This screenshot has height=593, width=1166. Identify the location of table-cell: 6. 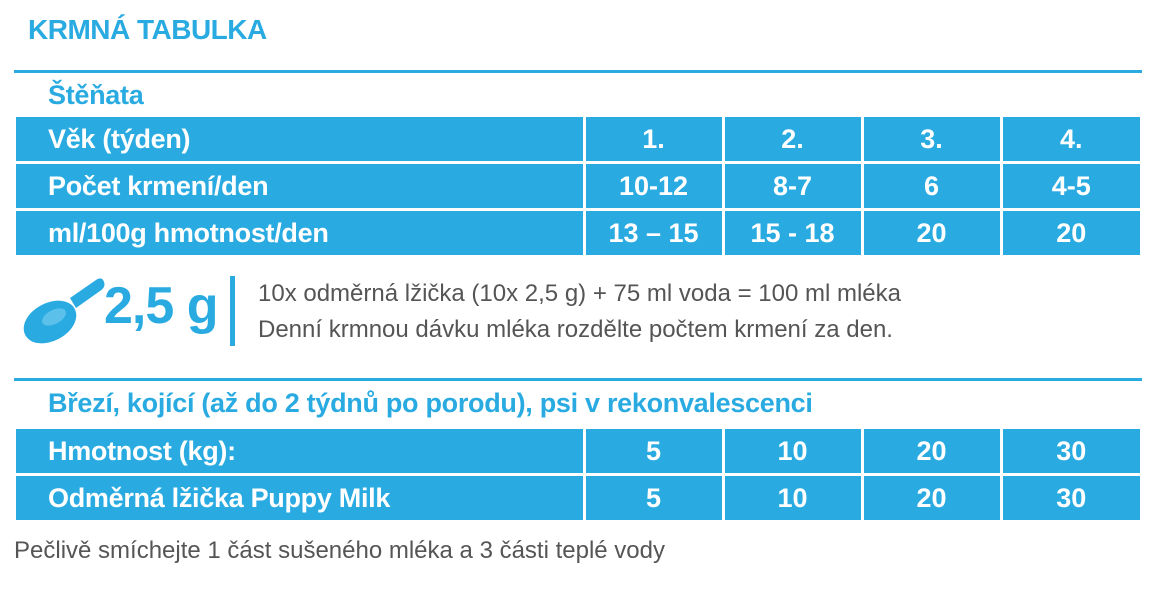
(930, 185).